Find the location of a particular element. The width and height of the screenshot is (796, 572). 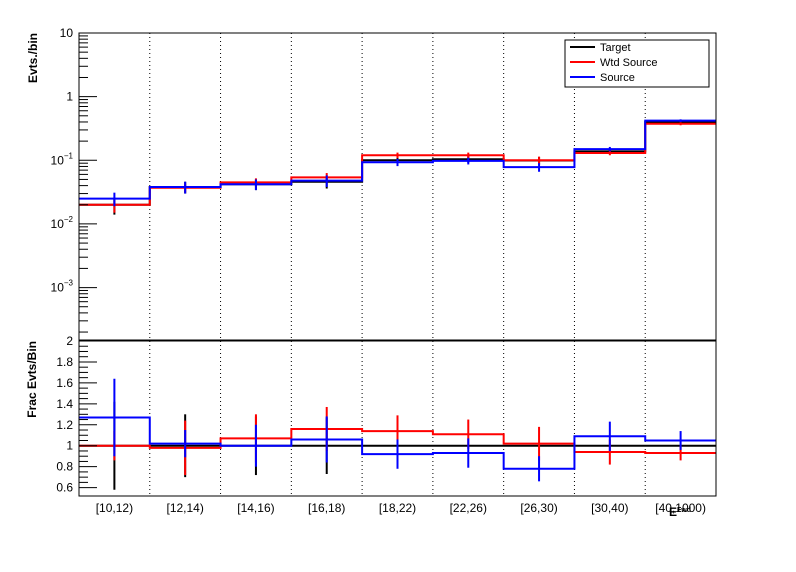

legend-label-source: Source is located at coordinates (617, 78).